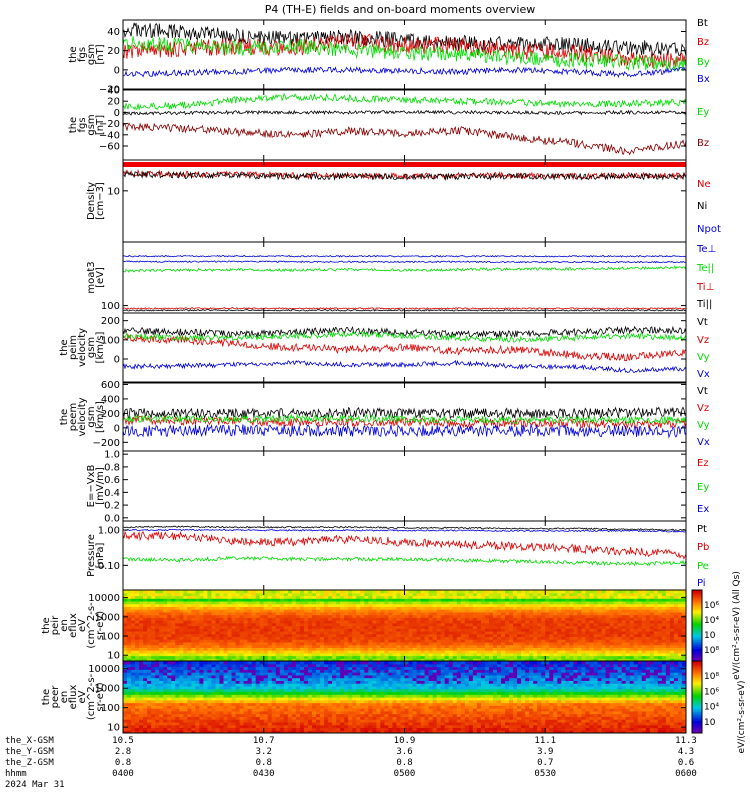 This screenshot has width=750, height=800. I want to click on x-tick-label: 0.7, so click(545, 763).